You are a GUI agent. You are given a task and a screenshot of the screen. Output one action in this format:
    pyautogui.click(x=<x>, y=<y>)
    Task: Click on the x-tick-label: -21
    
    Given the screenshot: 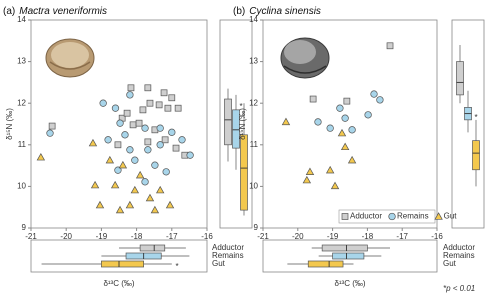 What is the action you would take?
    pyautogui.click(x=263, y=236)
    